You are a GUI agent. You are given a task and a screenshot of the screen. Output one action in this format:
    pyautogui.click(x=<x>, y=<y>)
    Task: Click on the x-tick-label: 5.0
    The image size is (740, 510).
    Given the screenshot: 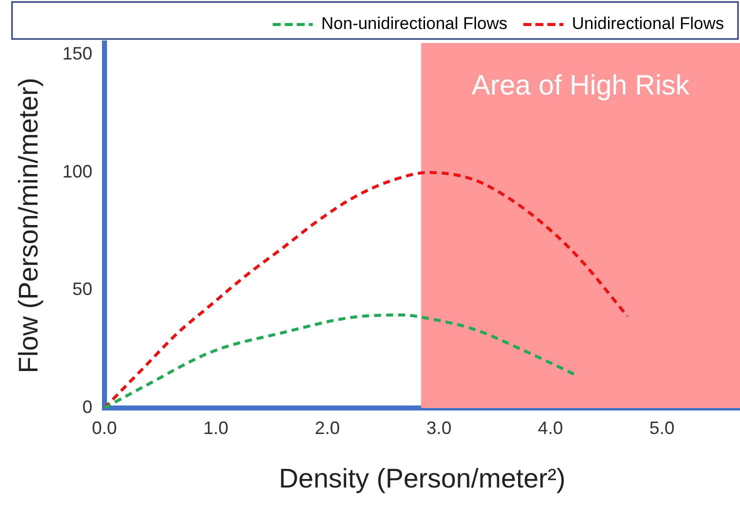 What is the action you would take?
    pyautogui.click(x=661, y=428)
    